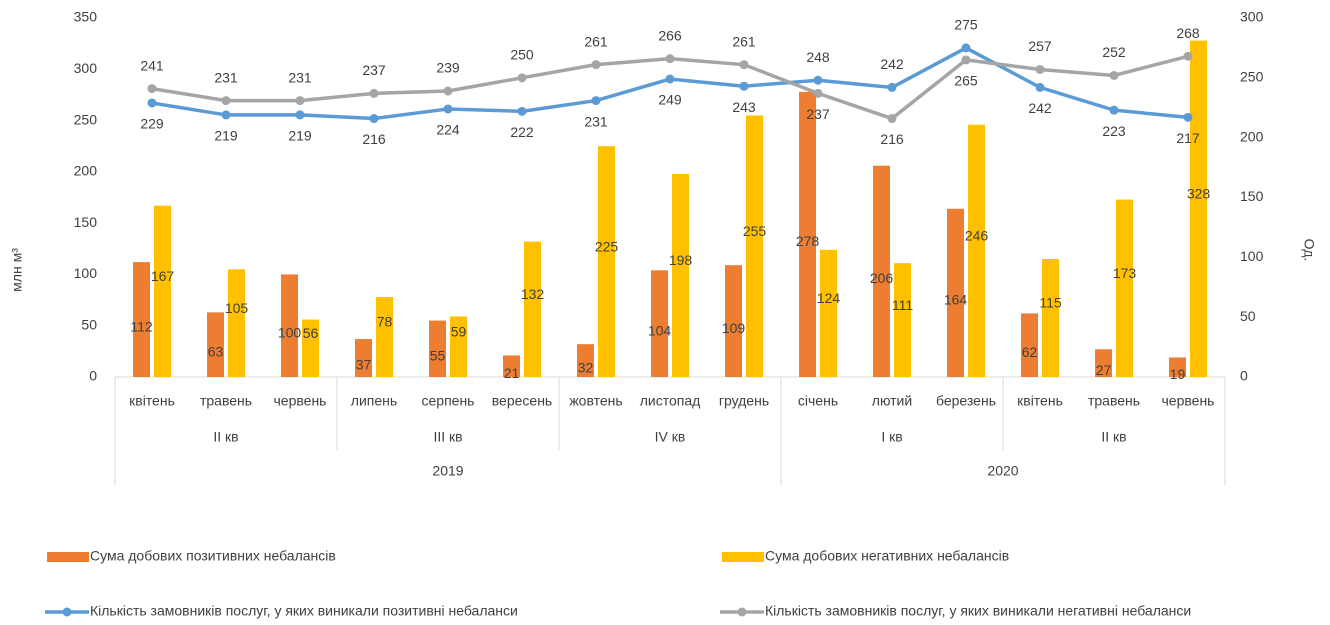 The width and height of the screenshot is (1330, 625). Describe the element at coordinates (966, 81) in the screenshot. I see `line-value-label: 265` at that location.